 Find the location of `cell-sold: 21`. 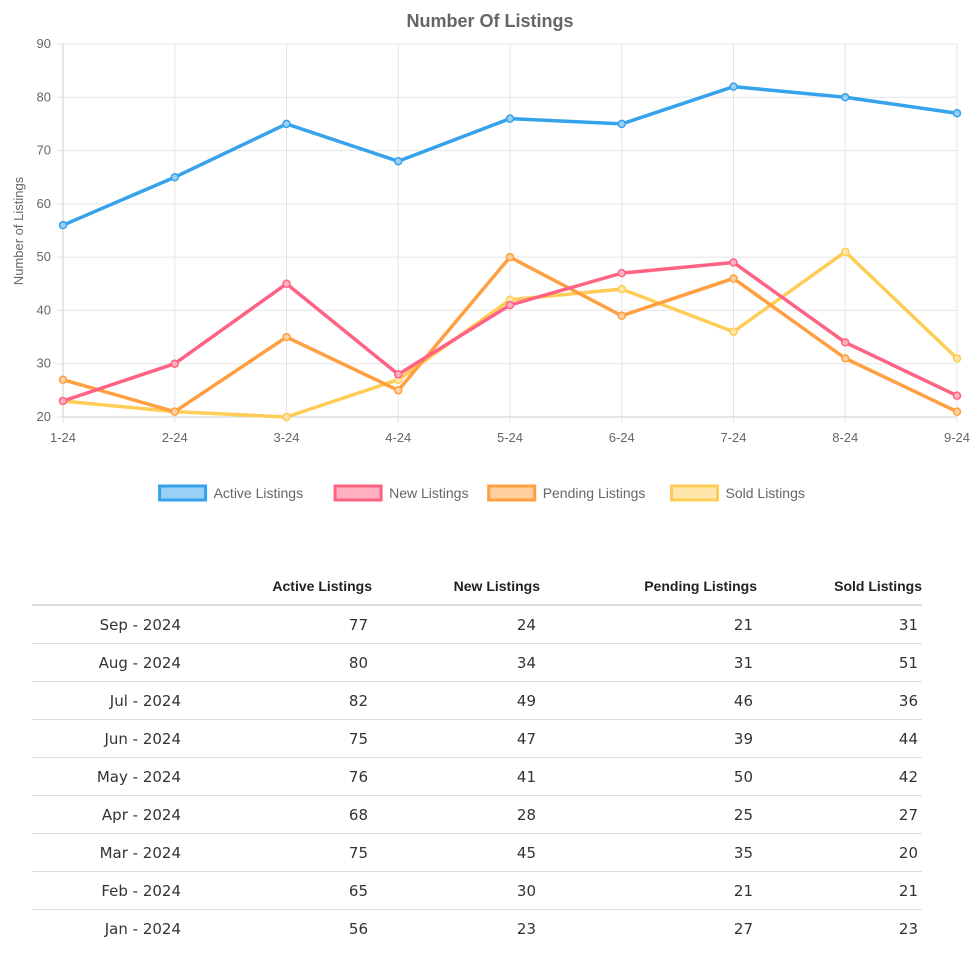

cell-sold: 21 is located at coordinates (839, 890).